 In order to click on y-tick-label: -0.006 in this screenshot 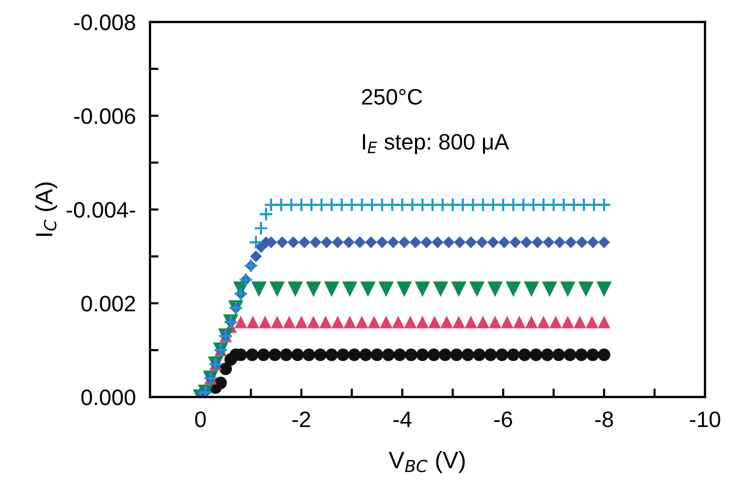, I will do `click(105, 116)`.